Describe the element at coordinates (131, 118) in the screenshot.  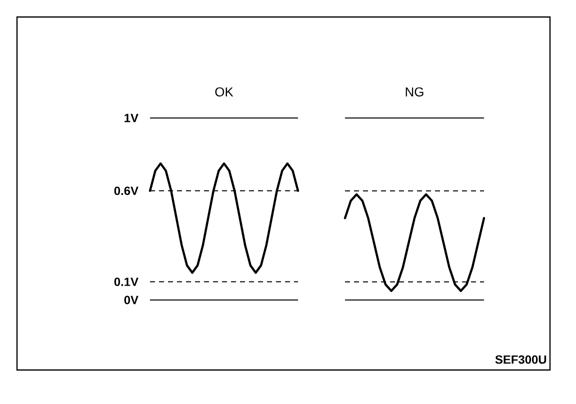
I see `y-tick-label: 1V` at that location.